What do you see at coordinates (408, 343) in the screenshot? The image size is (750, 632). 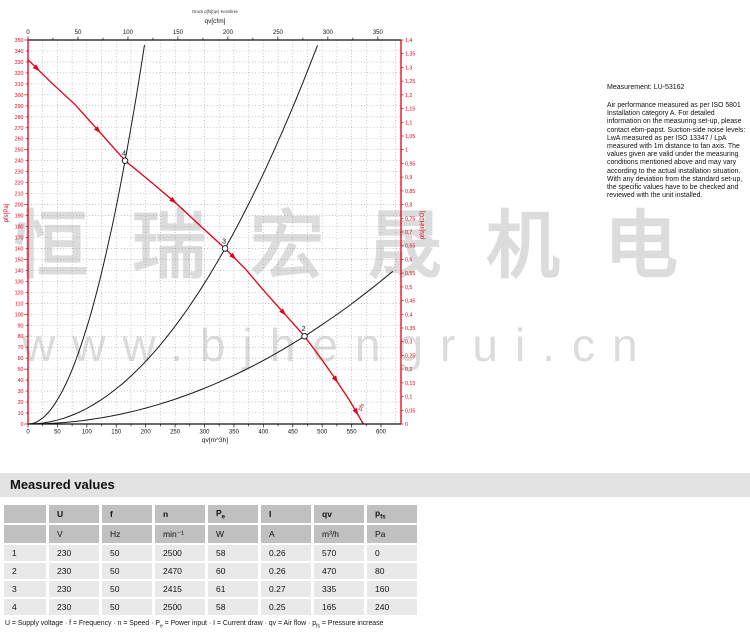 I see `svg-text: 0,3` at bounding box center [408, 343].